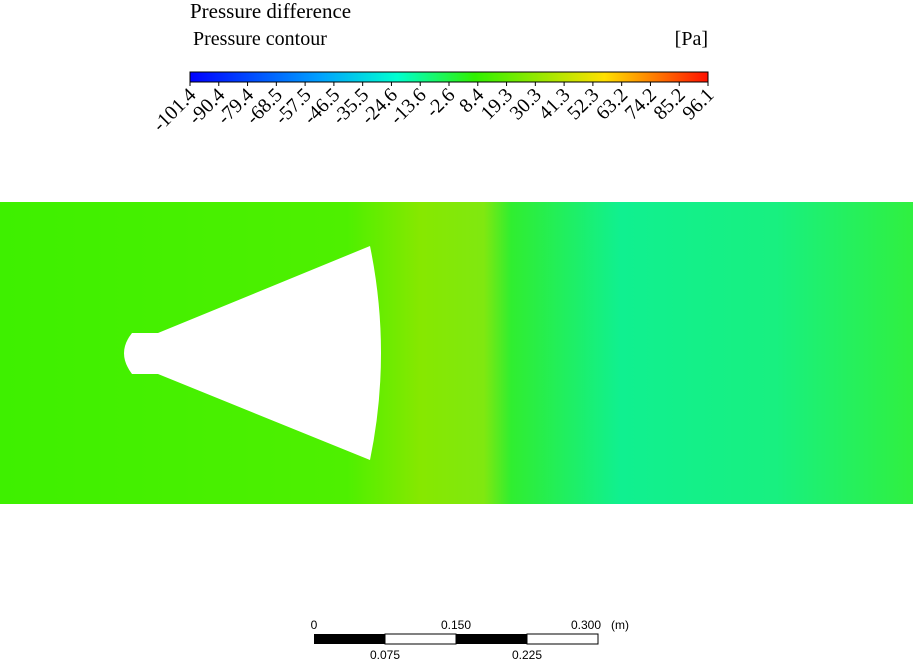 The height and width of the screenshot is (664, 913). What do you see at coordinates (385, 655) in the screenshot?
I see `scale-label: 0.075` at bounding box center [385, 655].